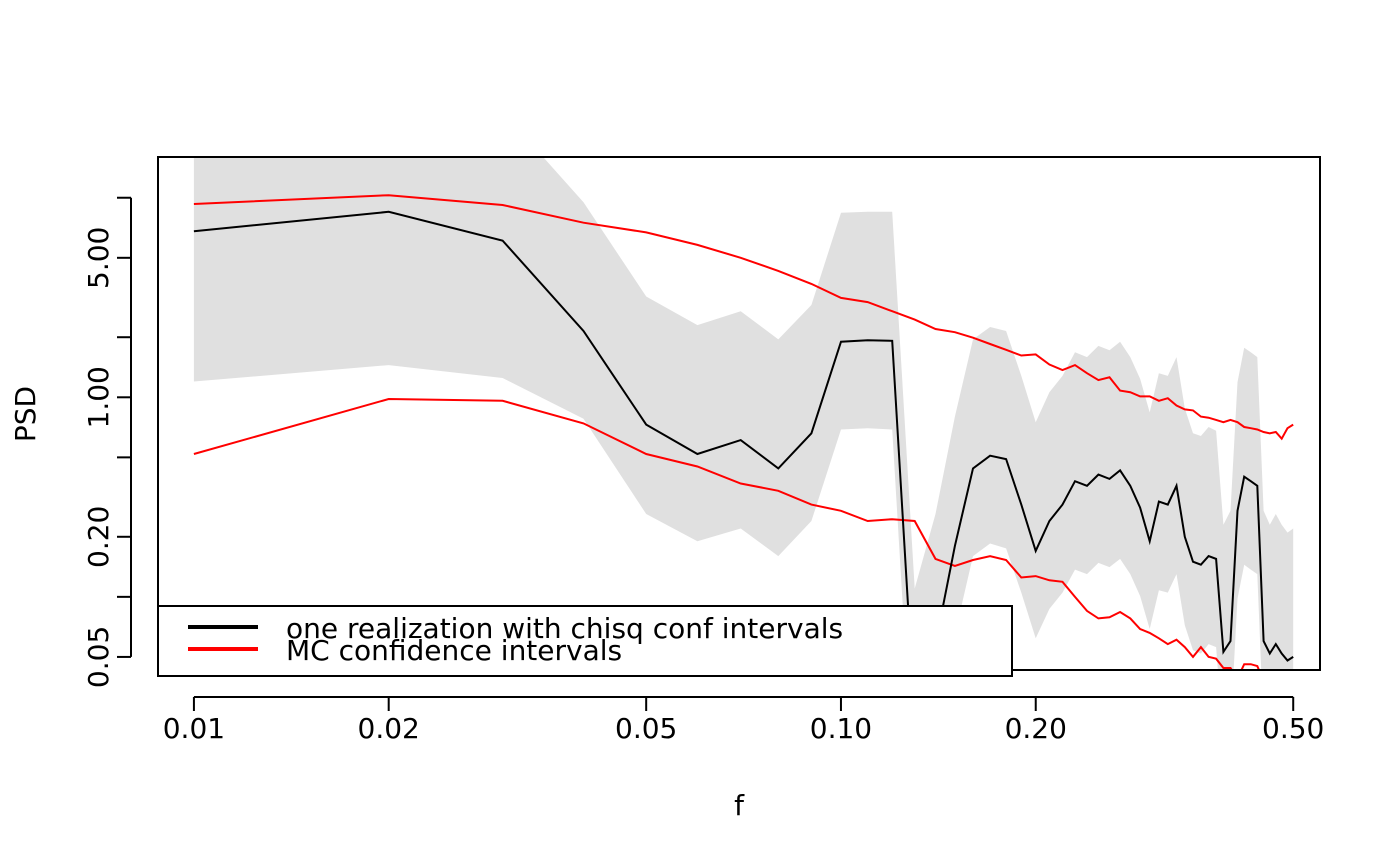  Describe the element at coordinates (1036, 728) in the screenshot. I see `x-tick-label: 0.20` at that location.